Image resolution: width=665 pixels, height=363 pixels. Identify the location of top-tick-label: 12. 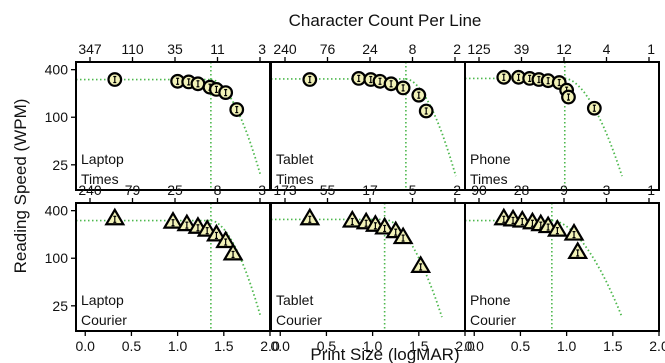
(564, 49).